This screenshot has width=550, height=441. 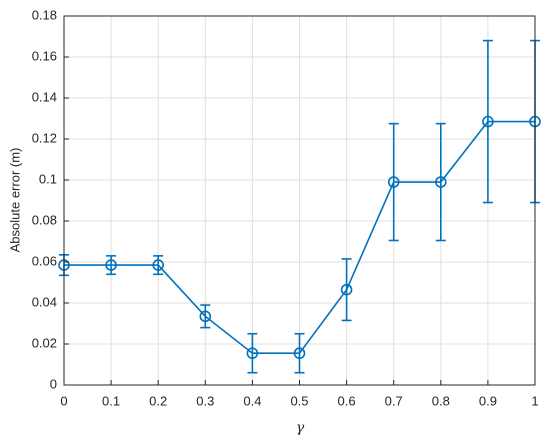 I want to click on x-tick-label: 0.8, so click(x=441, y=400).